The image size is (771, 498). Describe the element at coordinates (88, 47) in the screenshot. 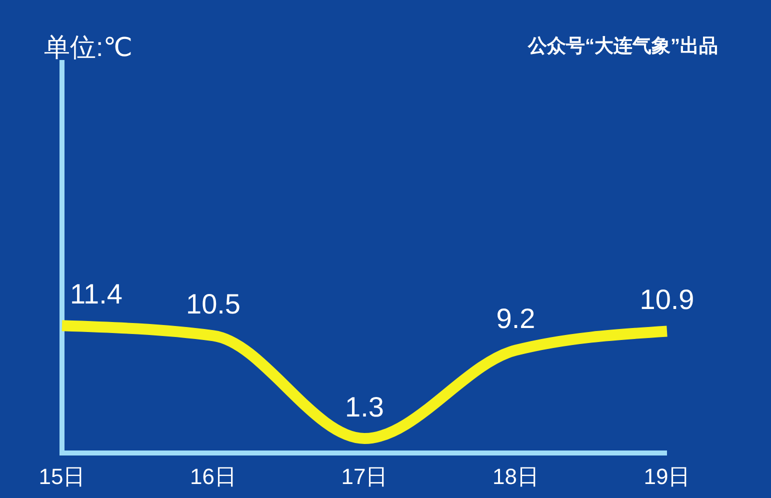

I see `y-axis-title: 单位:℃` at that location.